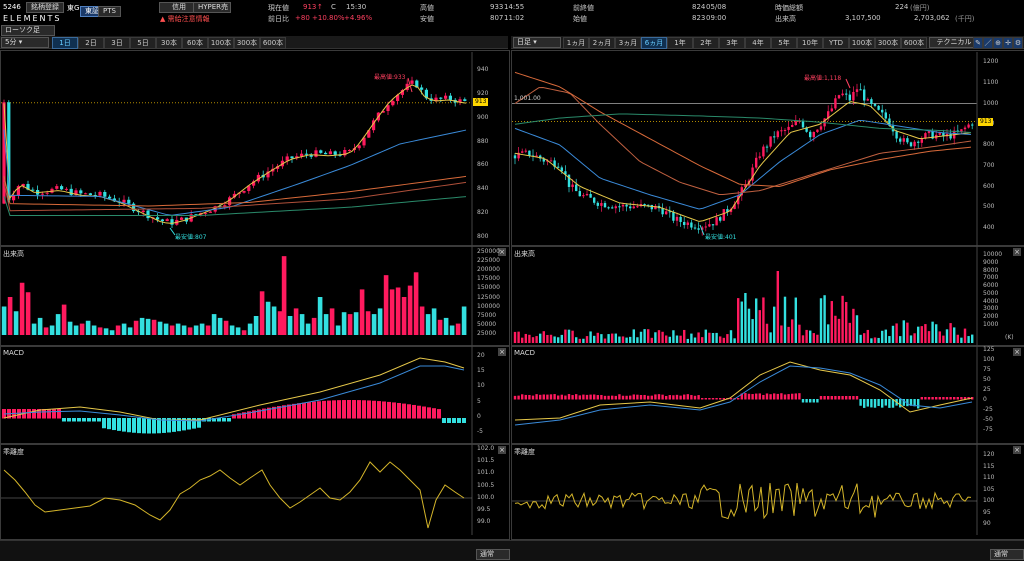 The width and height of the screenshot is (1024, 561). What do you see at coordinates (998, 43) in the screenshot?
I see `zoom-icon: ⊕` at bounding box center [998, 43].